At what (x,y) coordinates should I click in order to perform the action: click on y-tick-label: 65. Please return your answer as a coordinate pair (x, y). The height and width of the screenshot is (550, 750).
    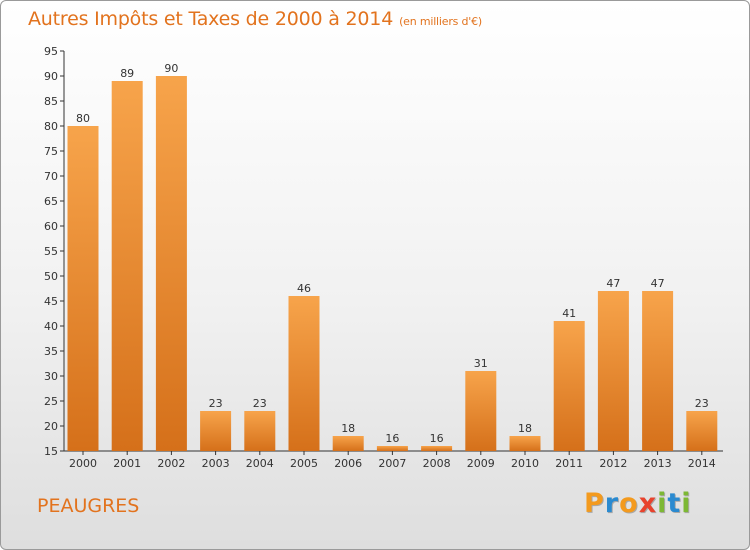
    Looking at the image, I should click on (51, 201).